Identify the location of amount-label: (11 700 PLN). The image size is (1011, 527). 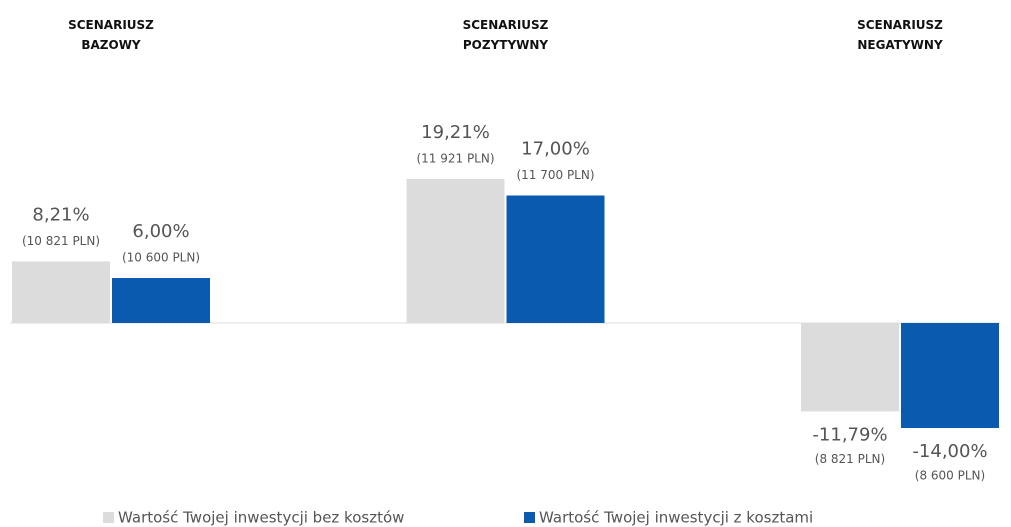
(555, 175).